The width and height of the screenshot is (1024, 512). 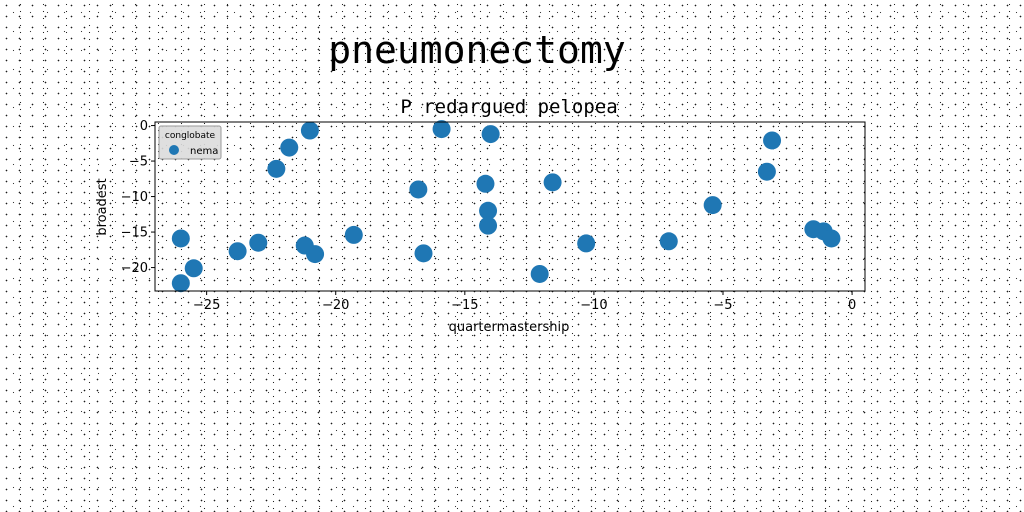 I want to click on legend-title: conglobate, so click(x=190, y=136).